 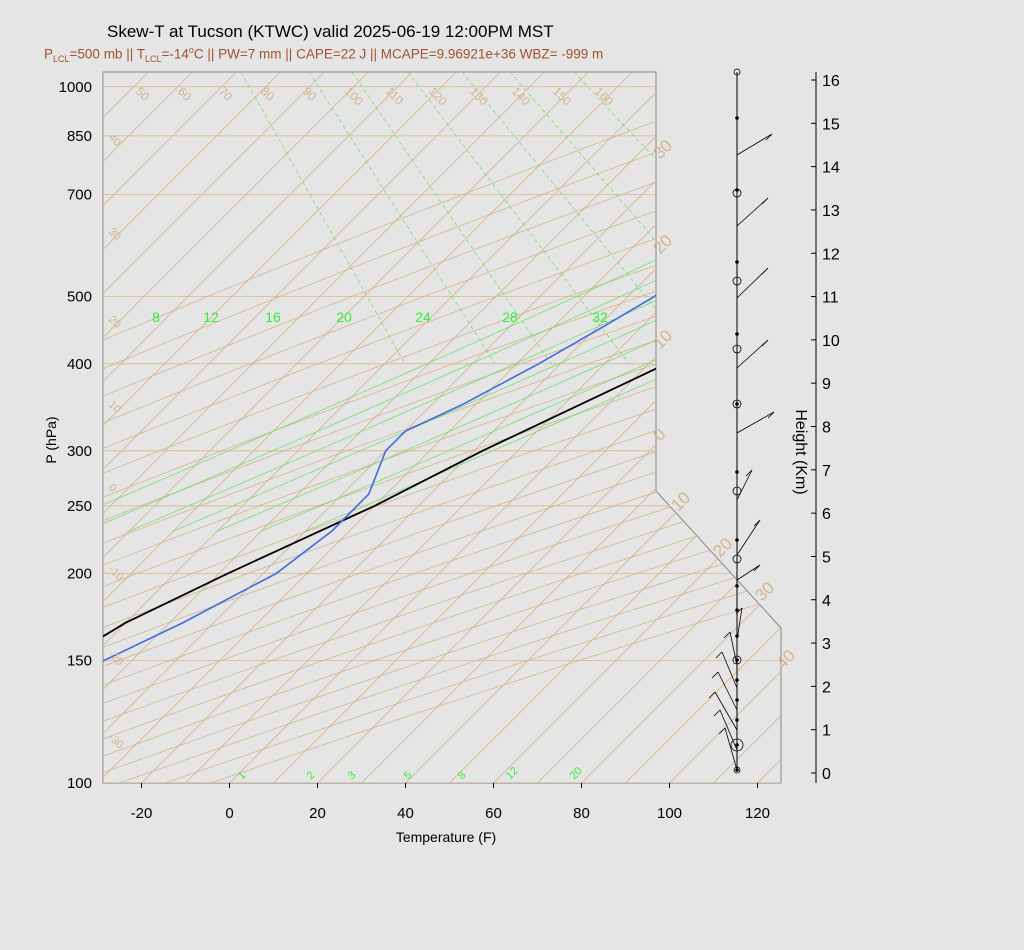 What do you see at coordinates (61, 59) in the screenshot?
I see `lcl-p-sub: LCL` at bounding box center [61, 59].